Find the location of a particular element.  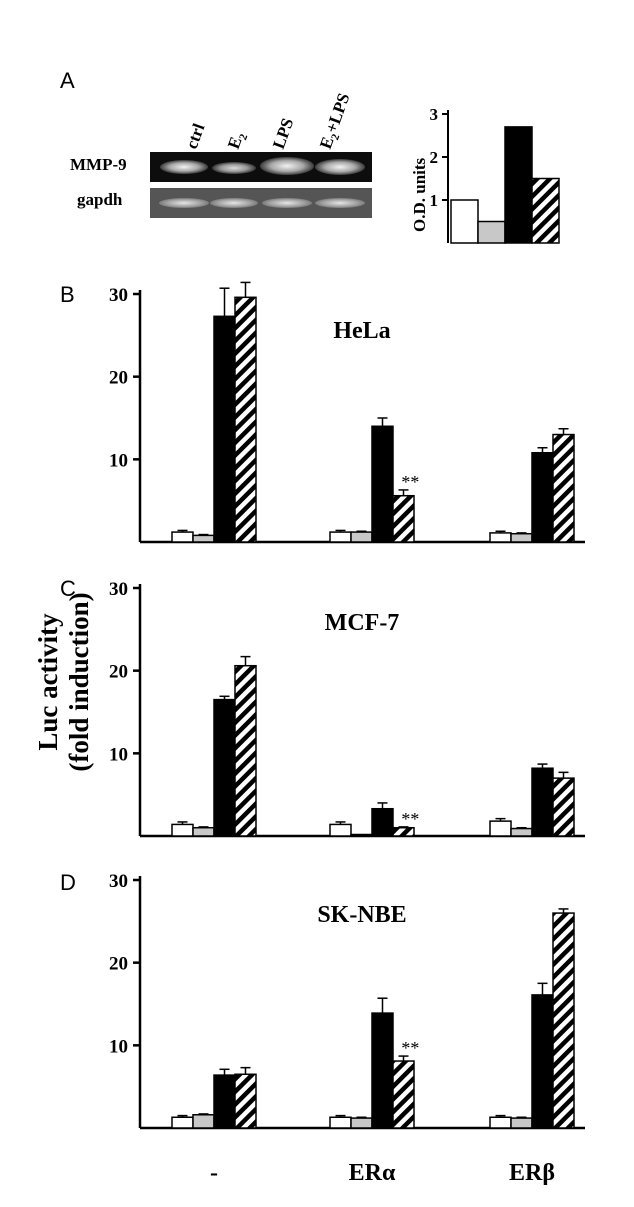

panel-b-bar-1-e2 is located at coordinates (361, 537).